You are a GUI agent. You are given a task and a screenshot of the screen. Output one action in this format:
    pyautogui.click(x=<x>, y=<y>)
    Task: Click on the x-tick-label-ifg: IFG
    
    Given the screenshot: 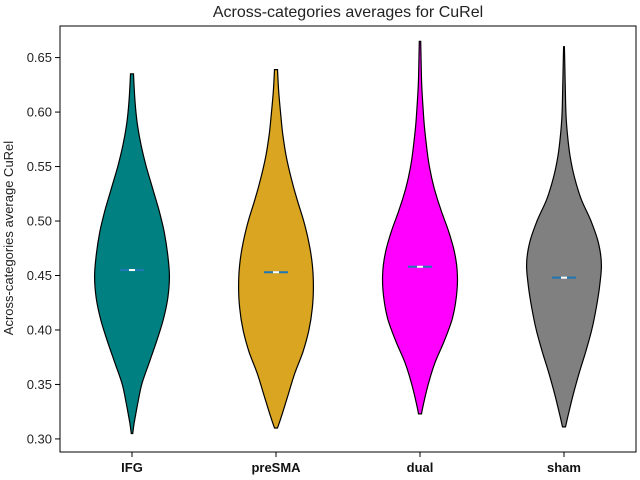 What is the action you would take?
    pyautogui.click(x=132, y=467)
    